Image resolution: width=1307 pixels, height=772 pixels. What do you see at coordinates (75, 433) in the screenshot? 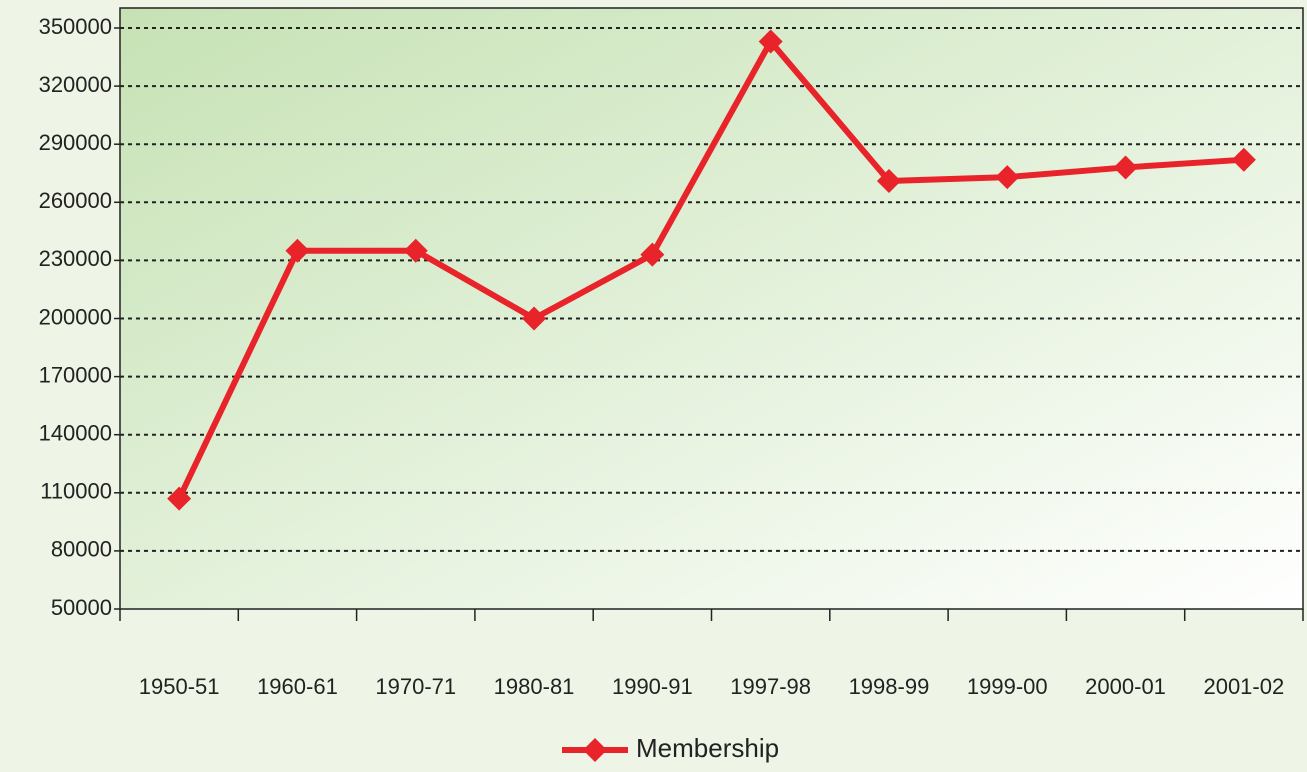
I see `y-tick-label: 140000` at bounding box center [75, 433].